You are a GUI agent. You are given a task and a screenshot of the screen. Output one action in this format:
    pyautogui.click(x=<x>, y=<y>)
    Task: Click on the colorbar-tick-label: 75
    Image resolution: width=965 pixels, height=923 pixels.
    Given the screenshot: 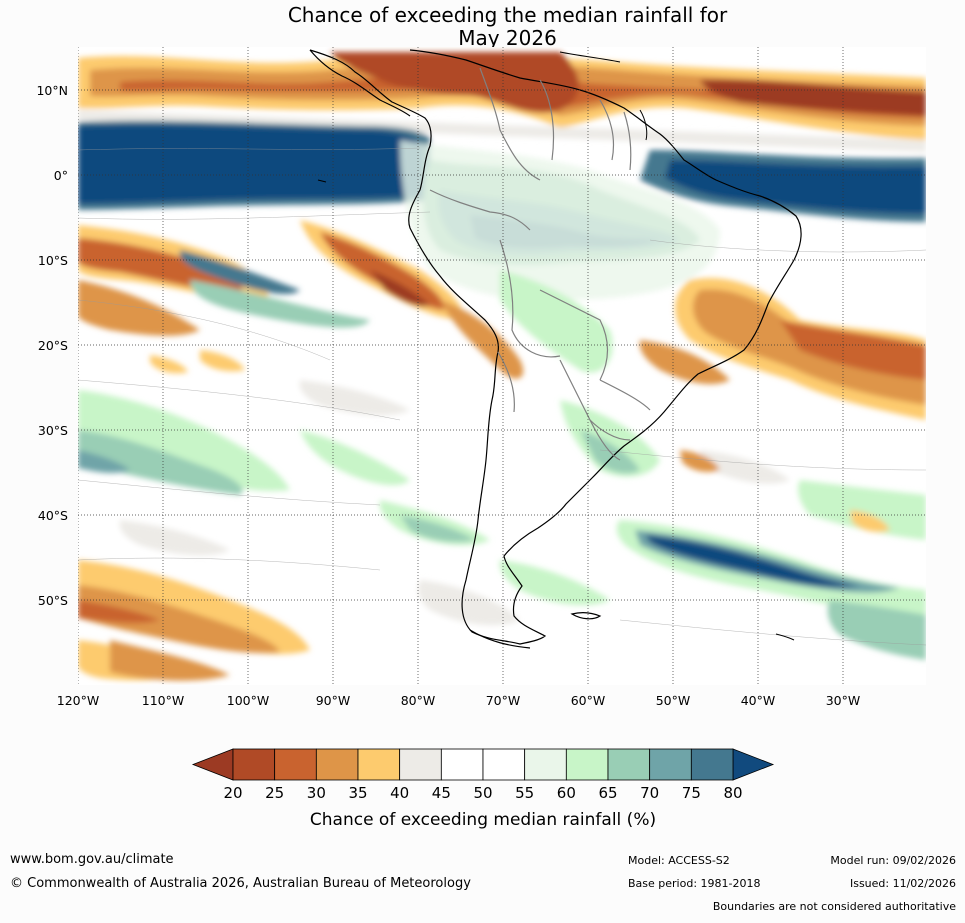 What is the action you would take?
    pyautogui.click(x=691, y=793)
    